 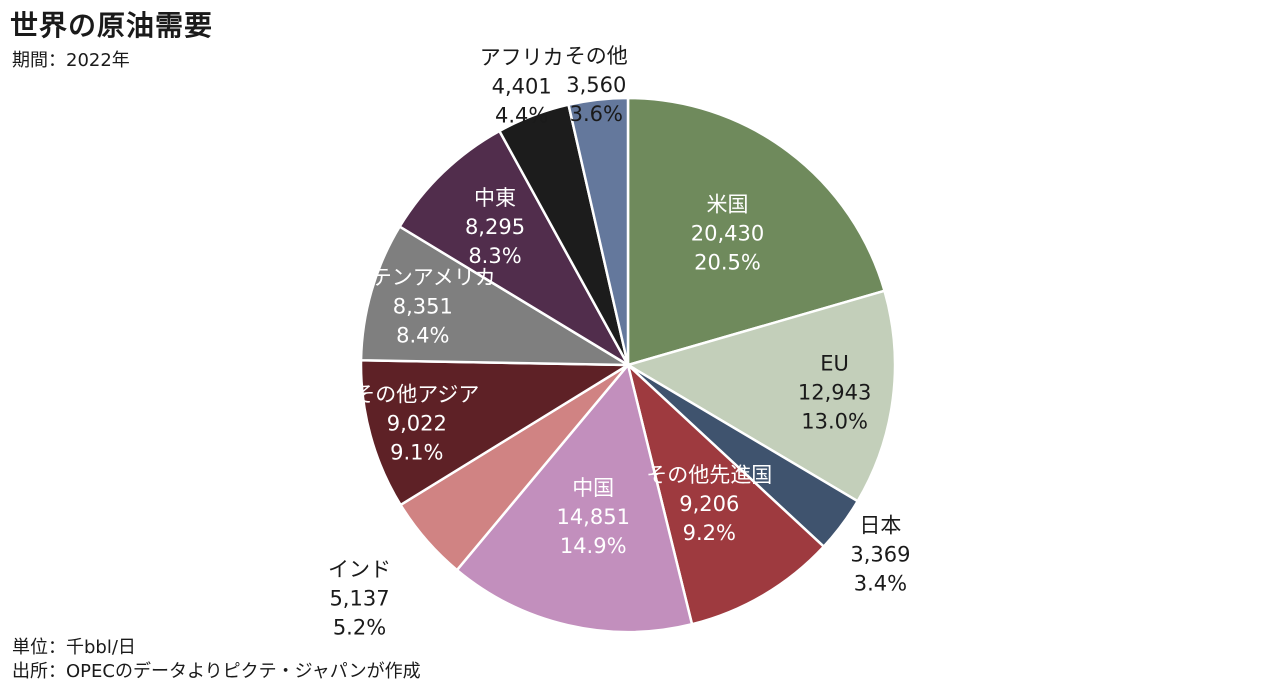 I want to click on slice-percent: 8.3%, so click(x=494, y=256).